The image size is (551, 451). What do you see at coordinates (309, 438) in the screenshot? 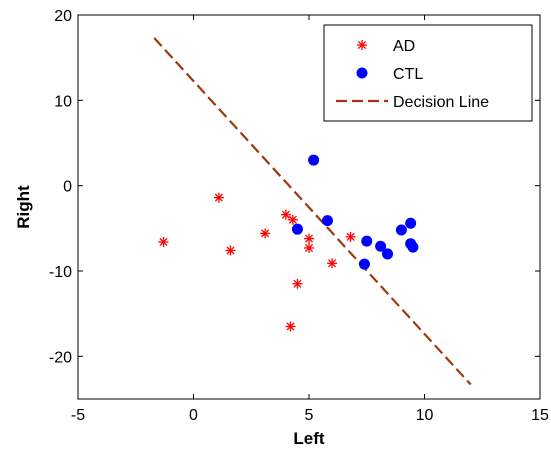
I see `x-axis-label: Left` at bounding box center [309, 438].